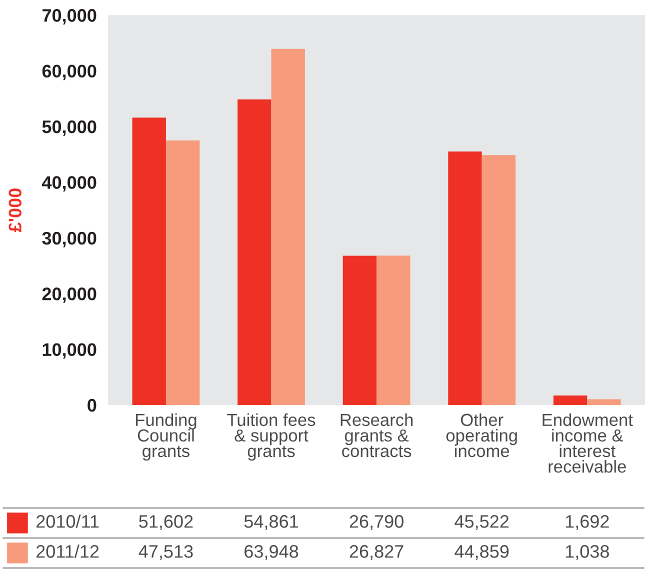  Describe the element at coordinates (166, 437) in the screenshot. I see `x-tick-label: Funding Council grants` at that location.